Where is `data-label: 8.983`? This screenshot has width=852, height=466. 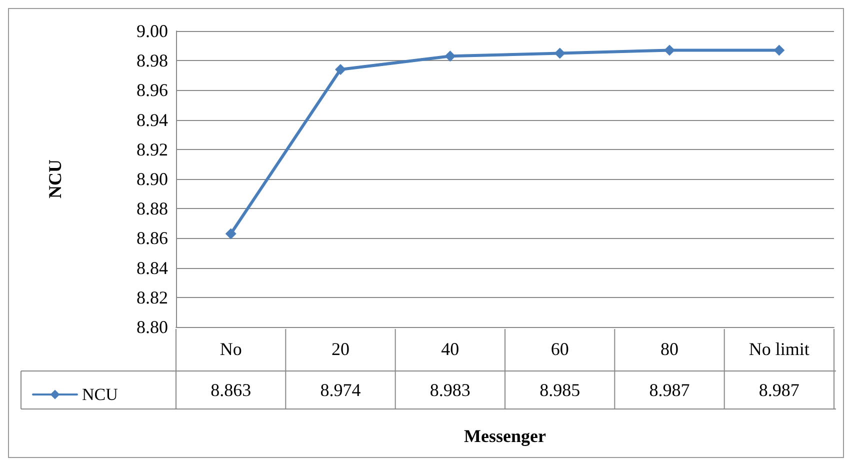
data-label: 8.983 is located at coordinates (450, 390).